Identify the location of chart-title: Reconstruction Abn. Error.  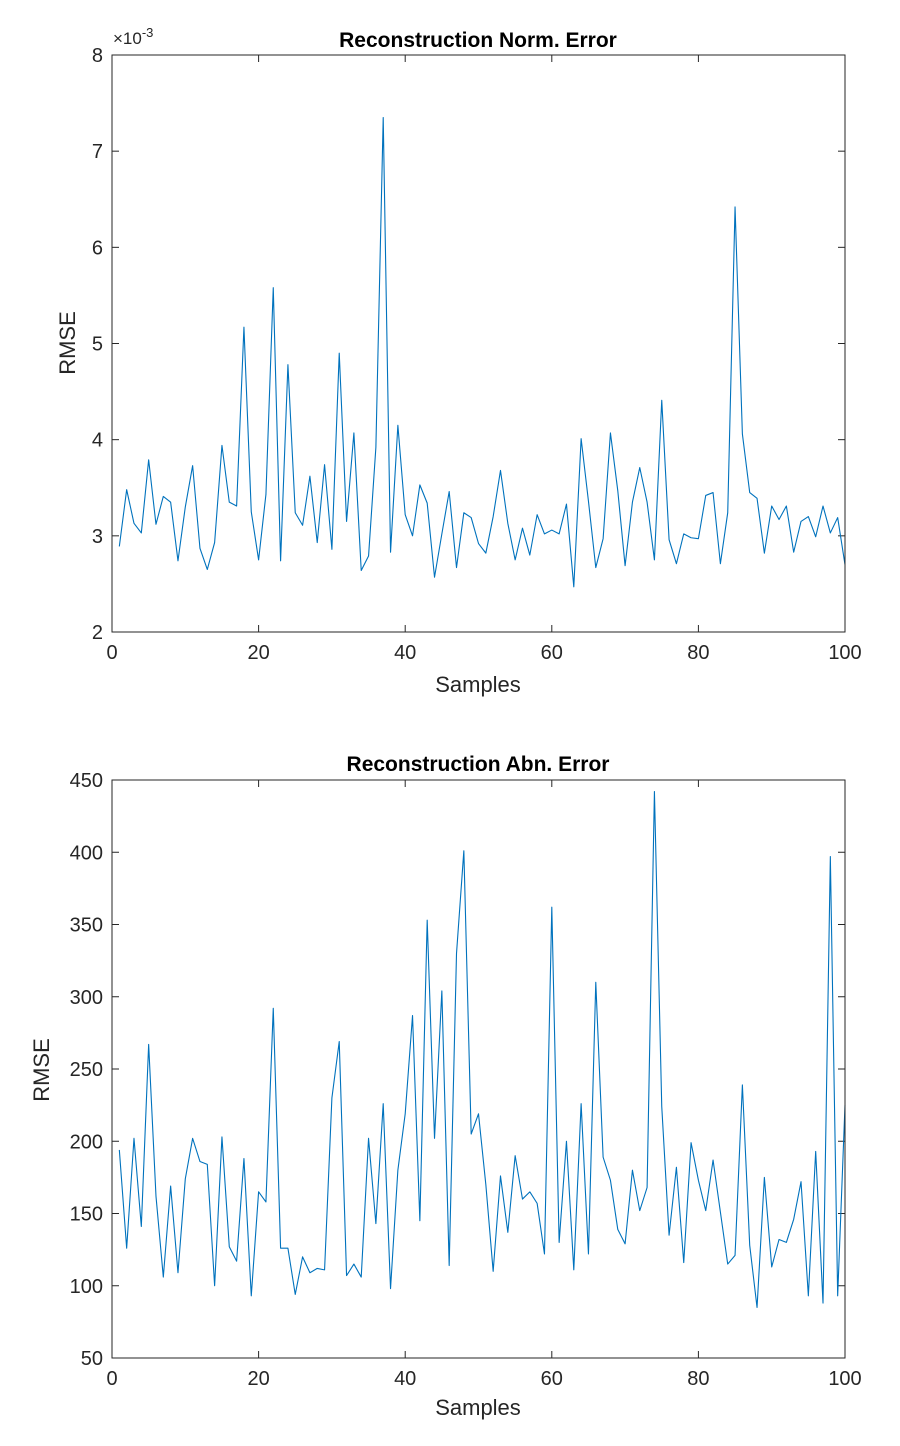
(478, 764).